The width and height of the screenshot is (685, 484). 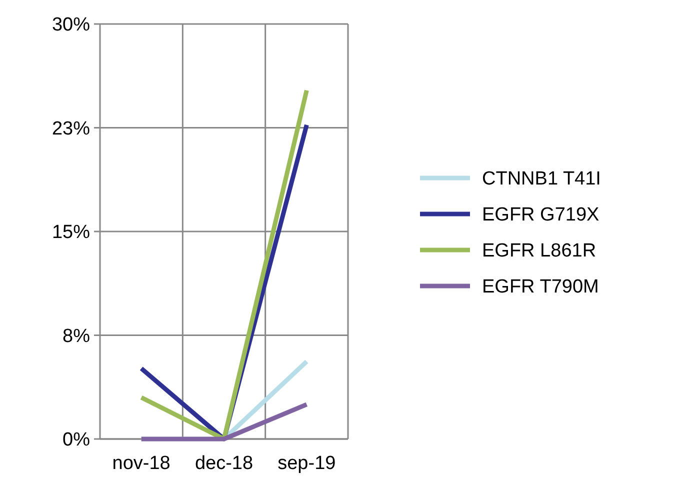 What do you see at coordinates (540, 287) in the screenshot?
I see `legend-label: EGFR T790M` at bounding box center [540, 287].